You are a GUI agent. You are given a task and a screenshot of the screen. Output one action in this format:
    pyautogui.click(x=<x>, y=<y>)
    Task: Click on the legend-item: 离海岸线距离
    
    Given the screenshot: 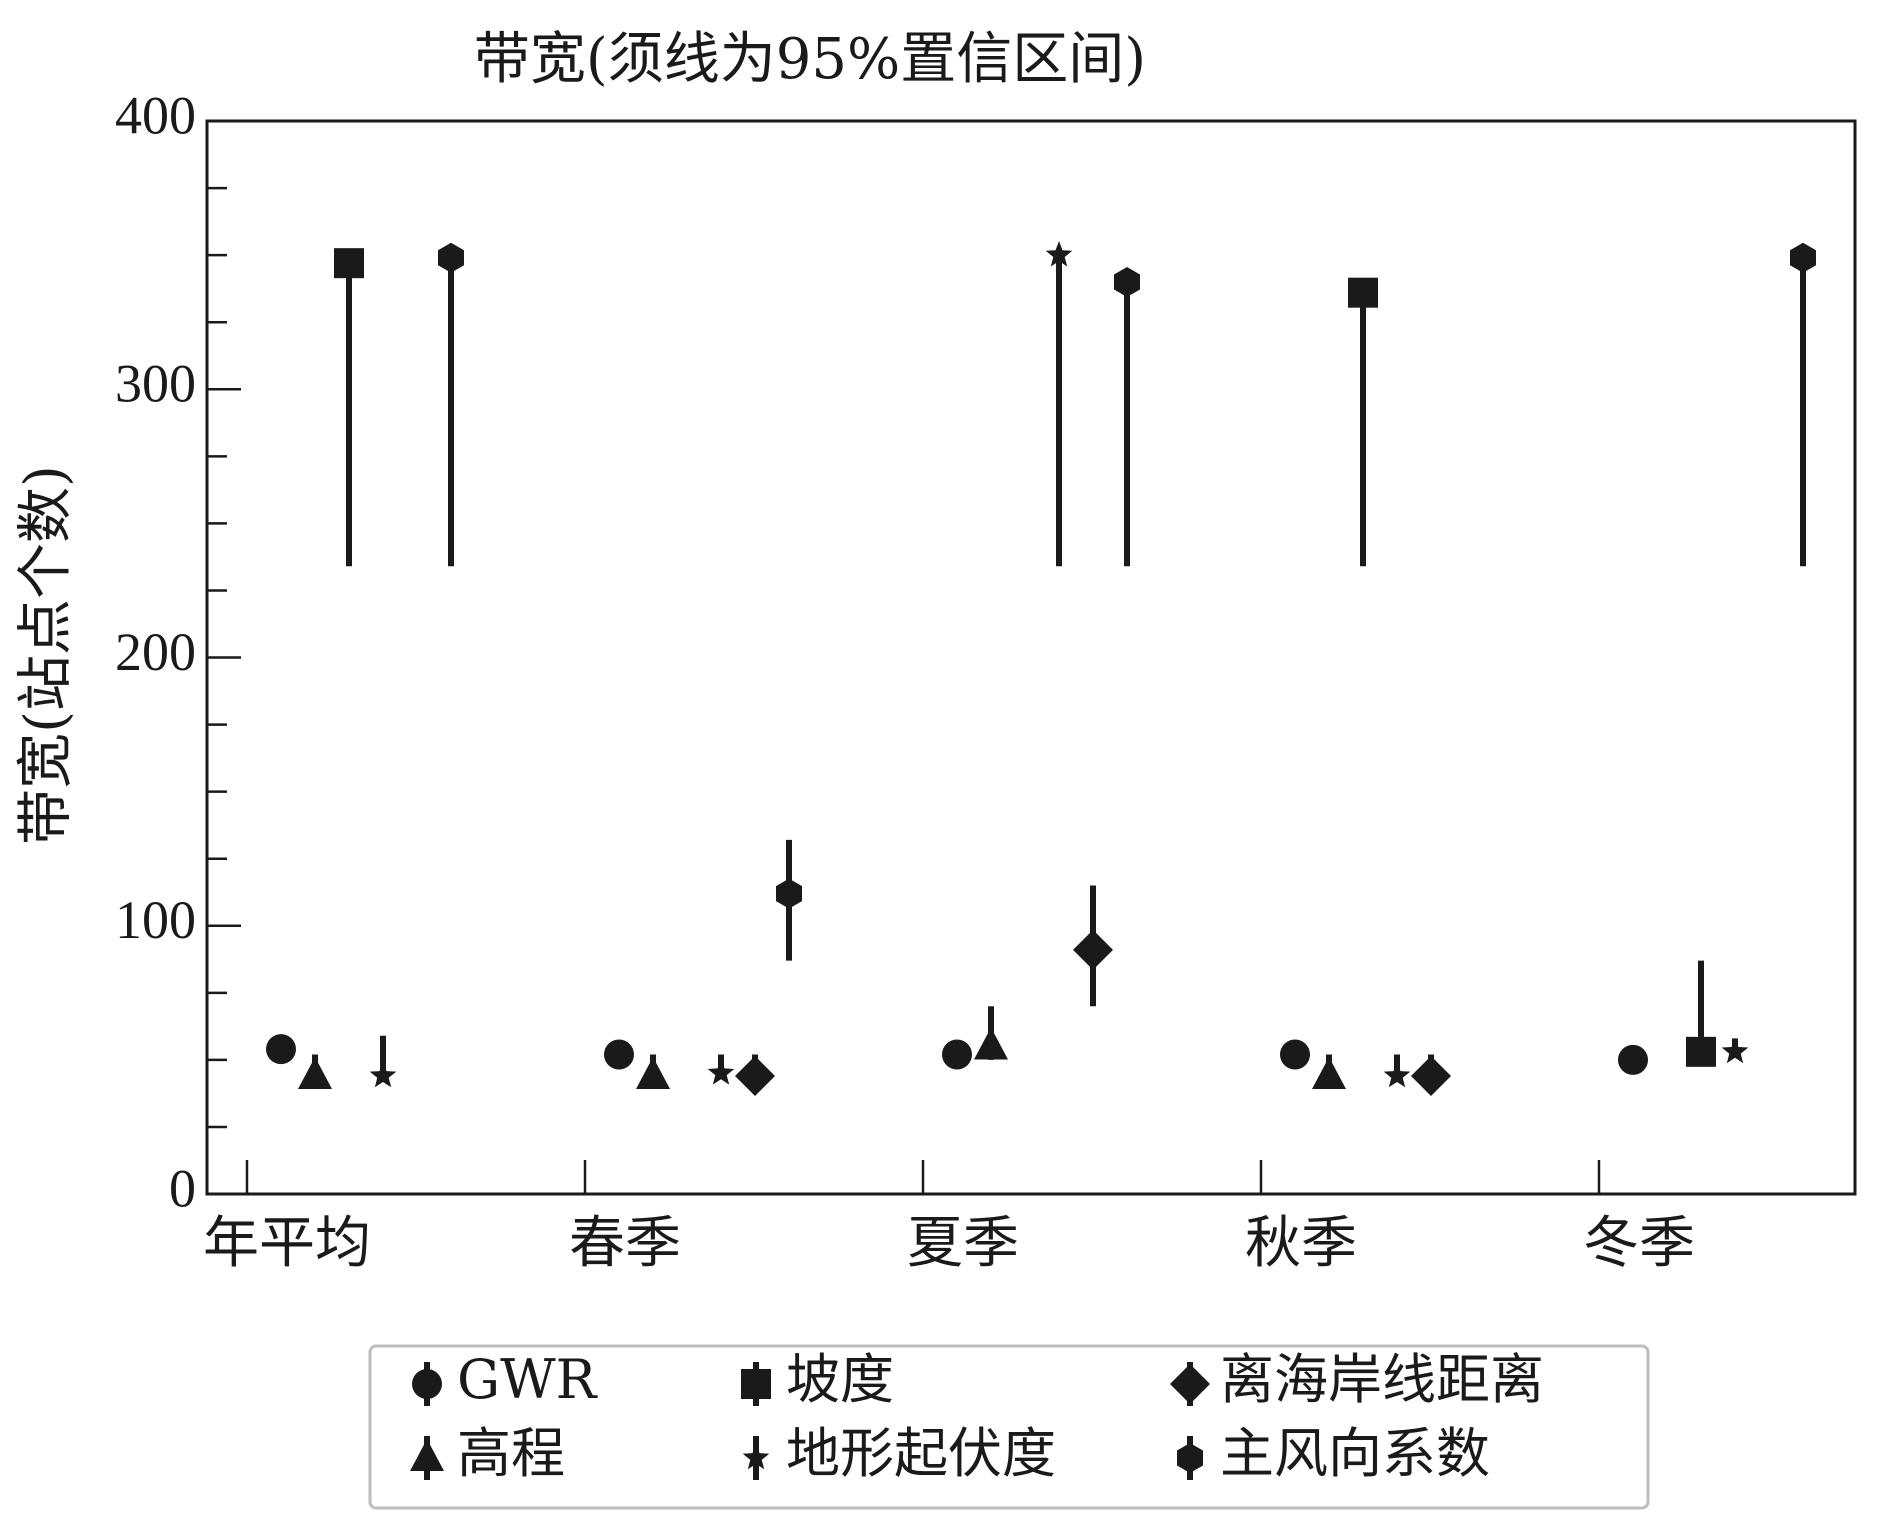 What is the action you would take?
    pyautogui.click(x=1357, y=1379)
    